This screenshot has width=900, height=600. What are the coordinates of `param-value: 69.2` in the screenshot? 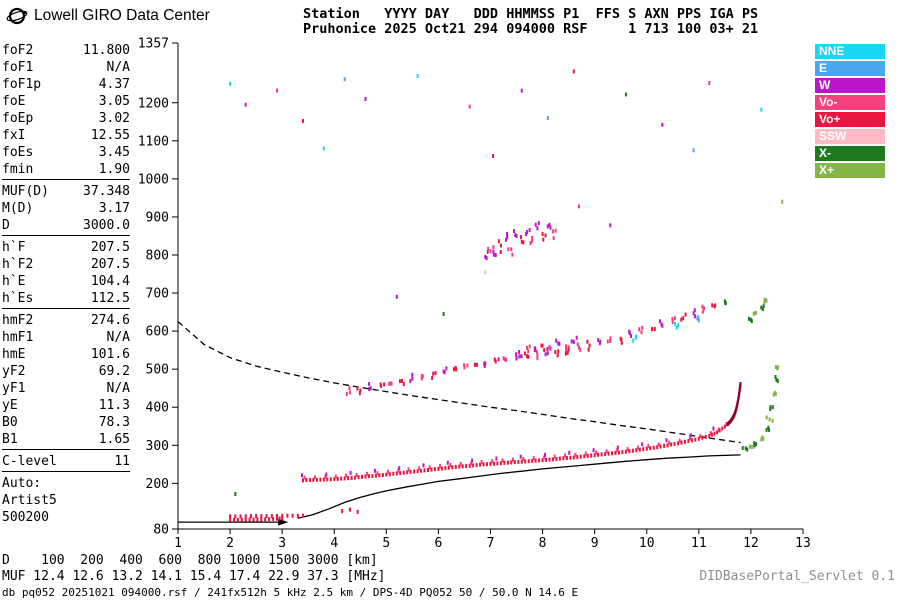 It's located at (114, 371).